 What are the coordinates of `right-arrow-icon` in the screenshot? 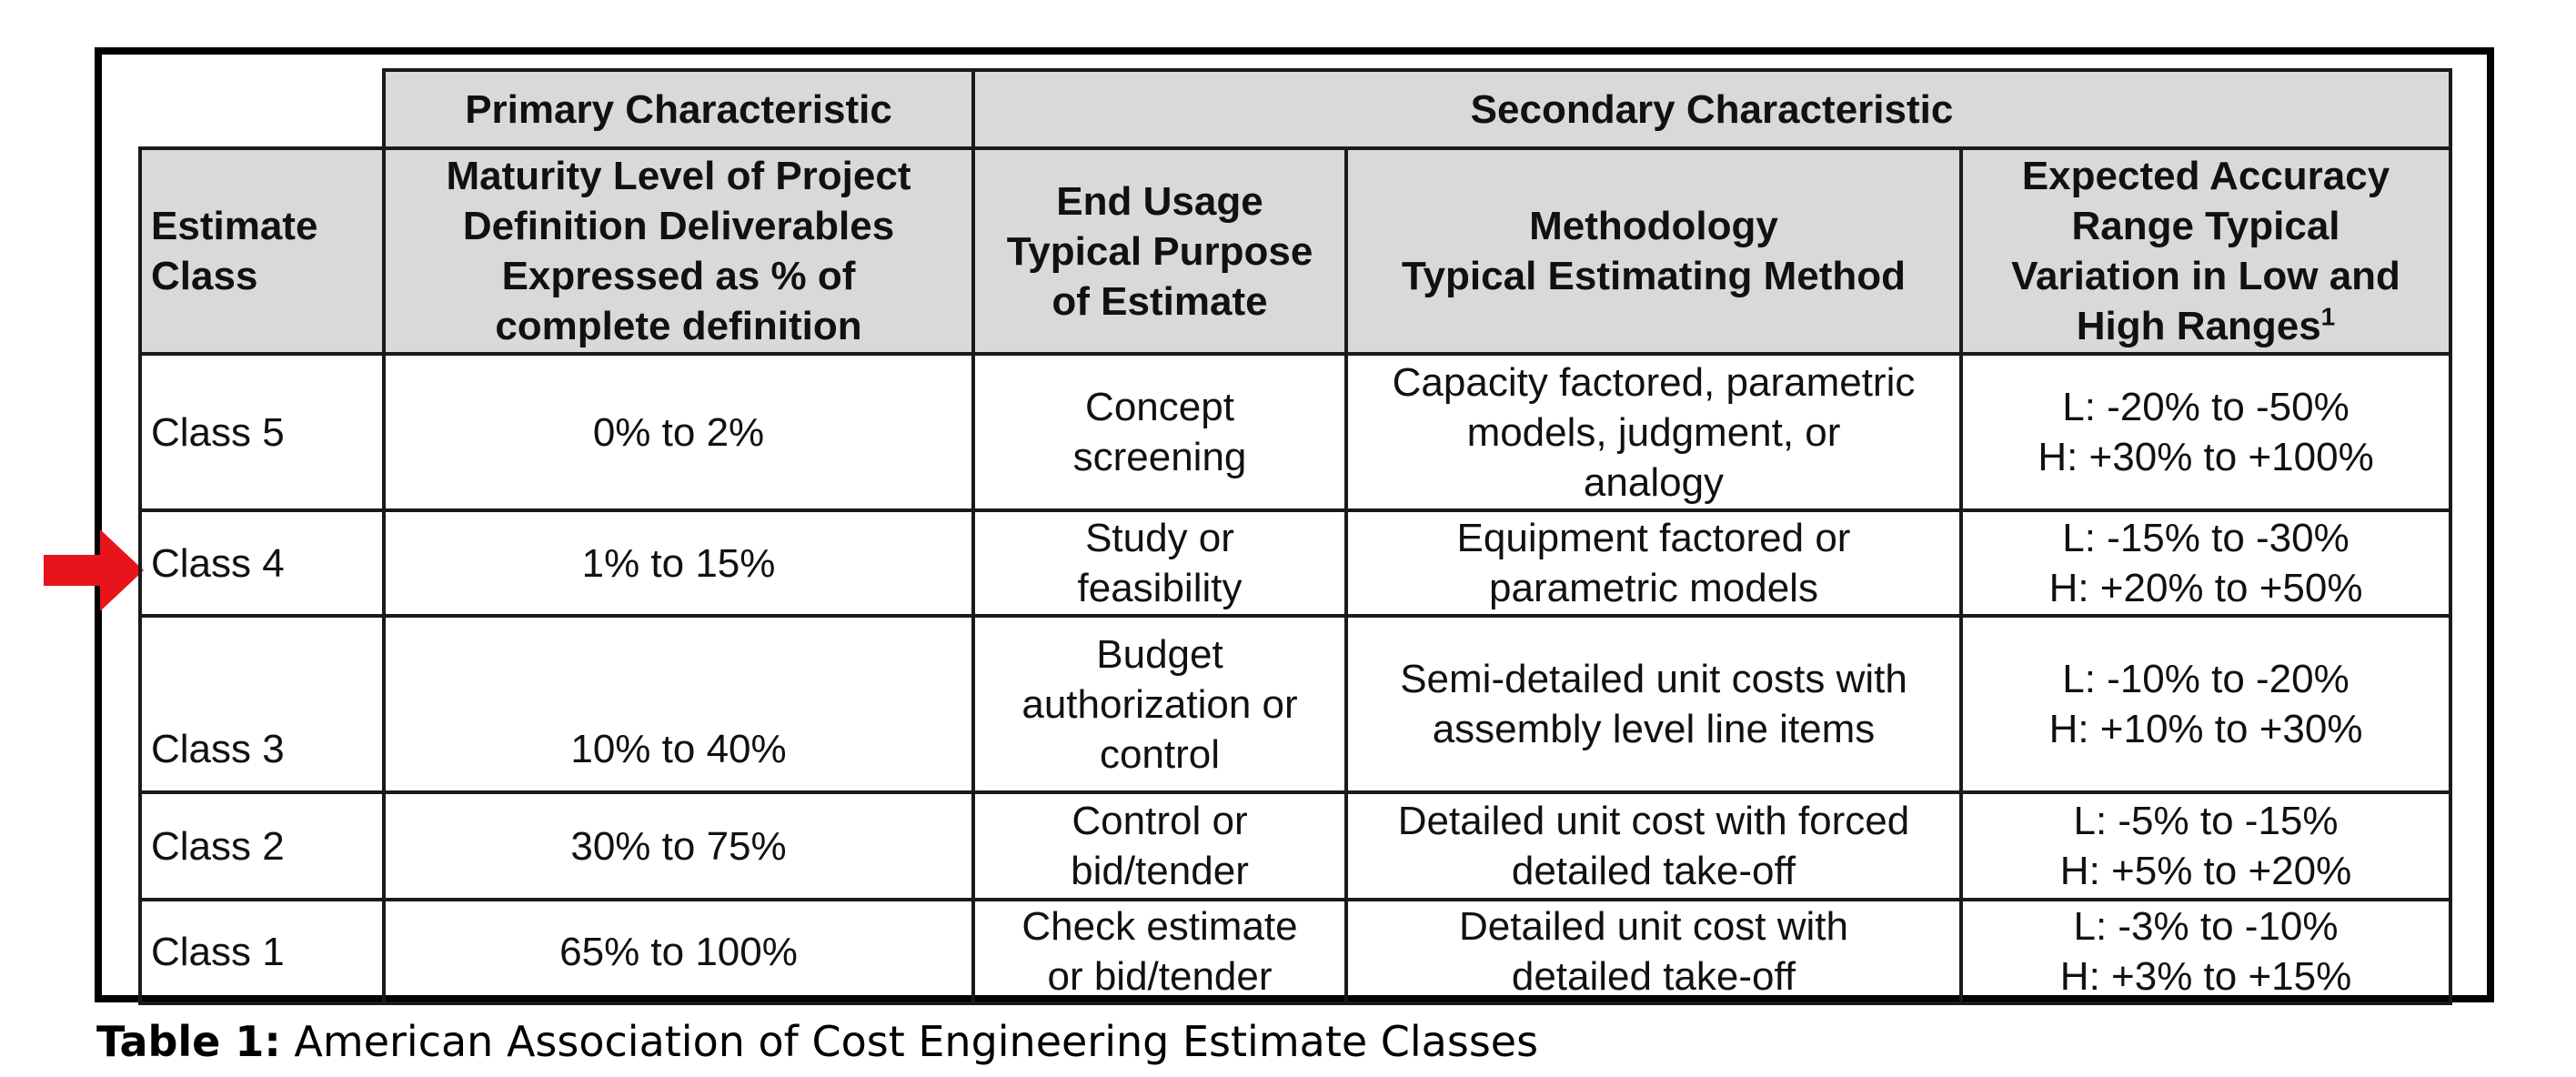 It's located at (94, 570).